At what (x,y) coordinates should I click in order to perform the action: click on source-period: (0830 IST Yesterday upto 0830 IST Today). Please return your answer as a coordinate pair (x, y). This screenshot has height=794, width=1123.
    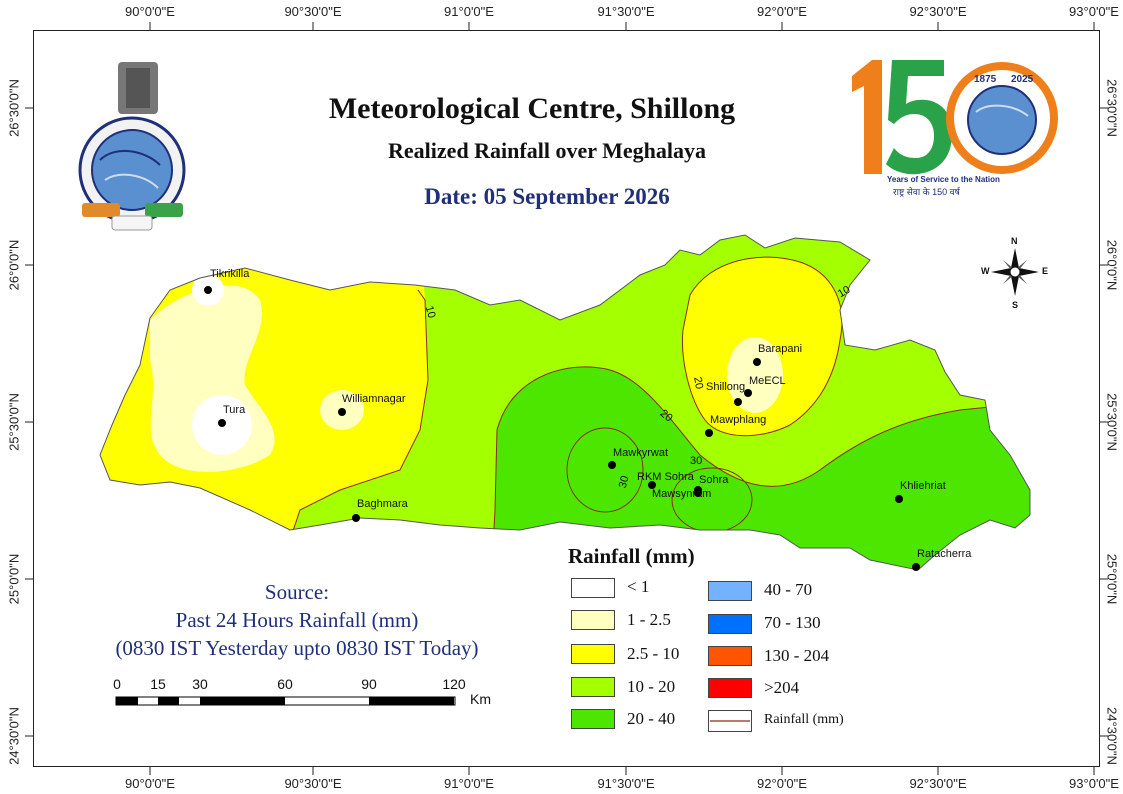
    Looking at the image, I should click on (297, 648).